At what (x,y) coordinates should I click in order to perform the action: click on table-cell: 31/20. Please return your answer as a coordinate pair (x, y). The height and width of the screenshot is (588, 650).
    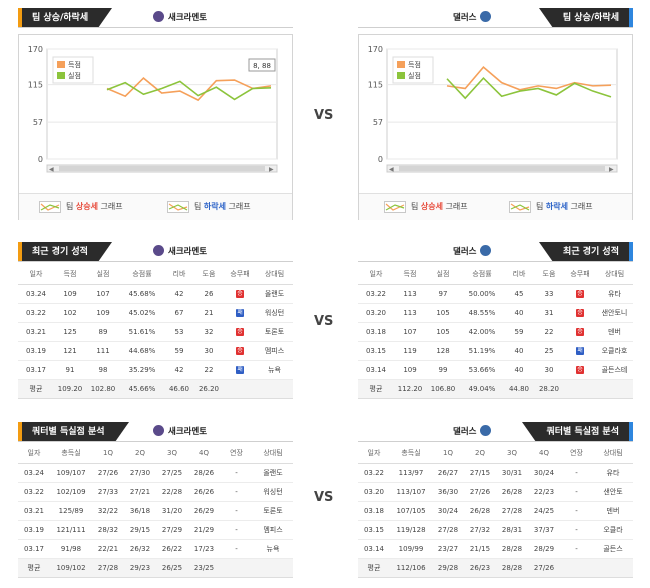
    Looking at the image, I should click on (172, 511).